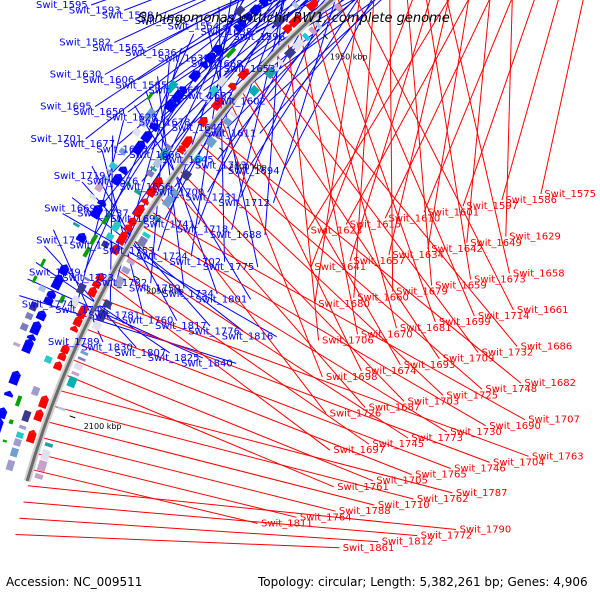  I want to click on reverse-gene-label: Swit_1710, so click(404, 505).